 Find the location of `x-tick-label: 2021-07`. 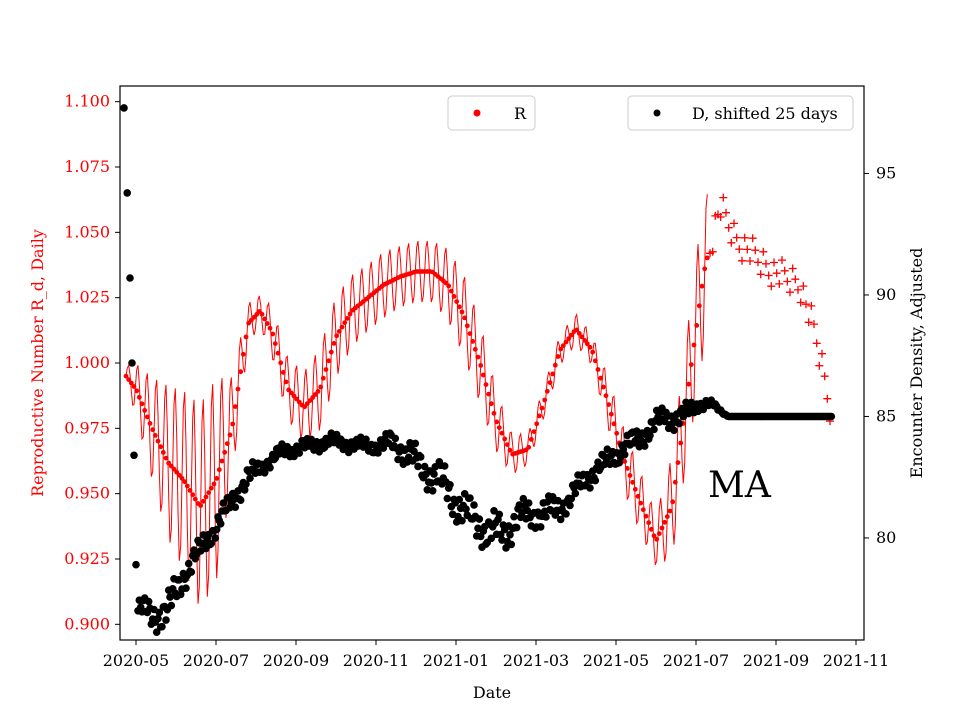

x-tick-label: 2021-07 is located at coordinates (696, 660).